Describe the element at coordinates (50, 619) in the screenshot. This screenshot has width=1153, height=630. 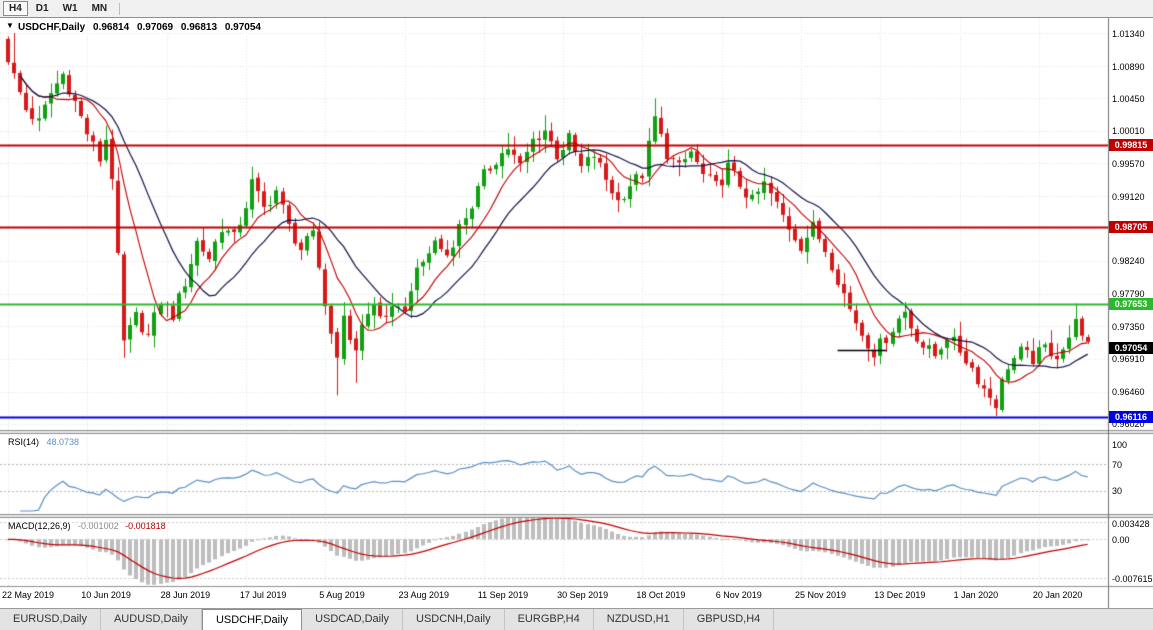
I see `chart-tab-eurusd: EURUSD,Daily` at that location.